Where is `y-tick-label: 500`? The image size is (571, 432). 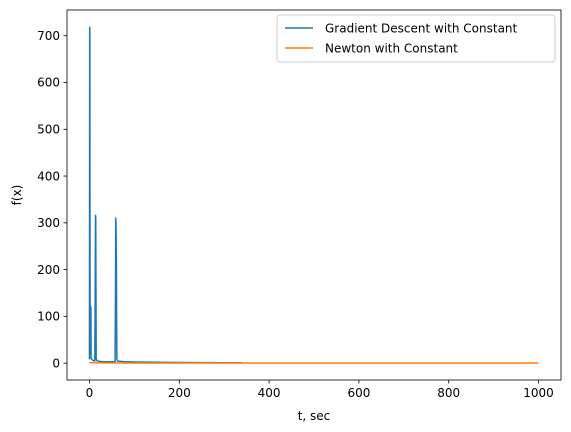
y-tick-label: 500 is located at coordinates (48, 129).